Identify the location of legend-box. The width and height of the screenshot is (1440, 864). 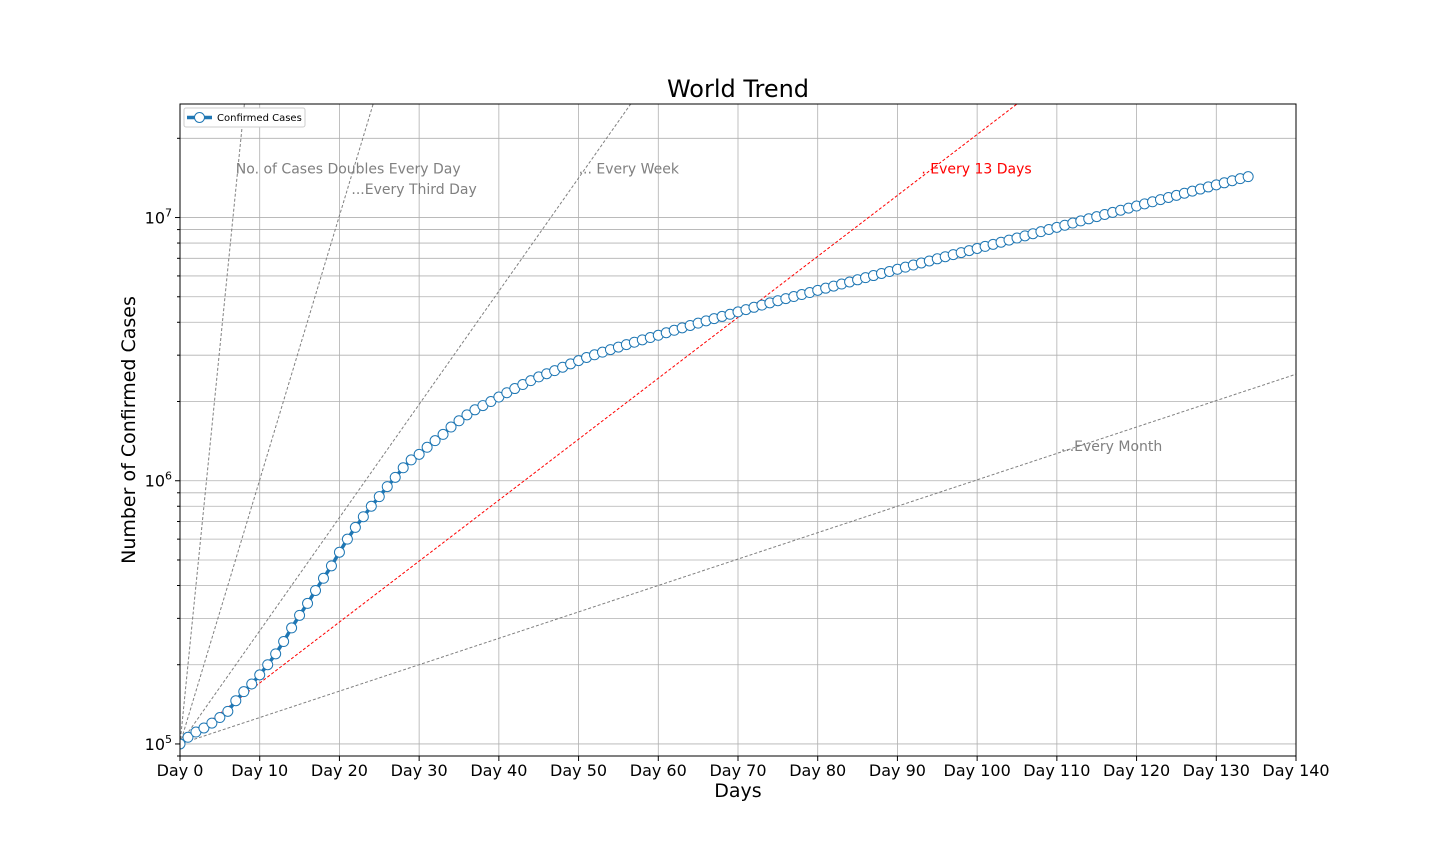
(244, 117).